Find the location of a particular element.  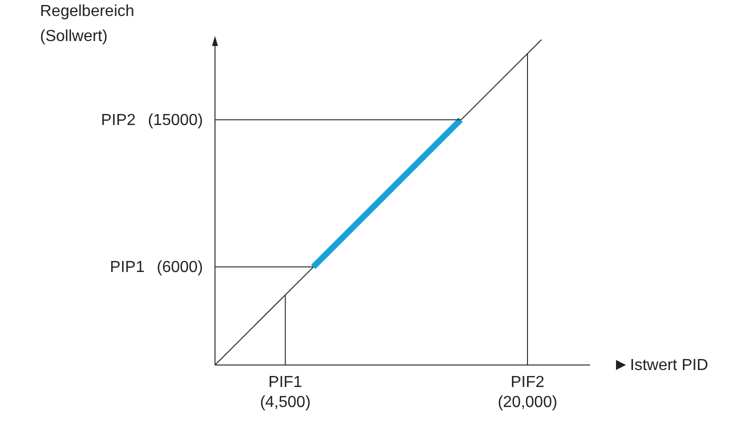

x-tick-label: (20,000) is located at coordinates (528, 402).